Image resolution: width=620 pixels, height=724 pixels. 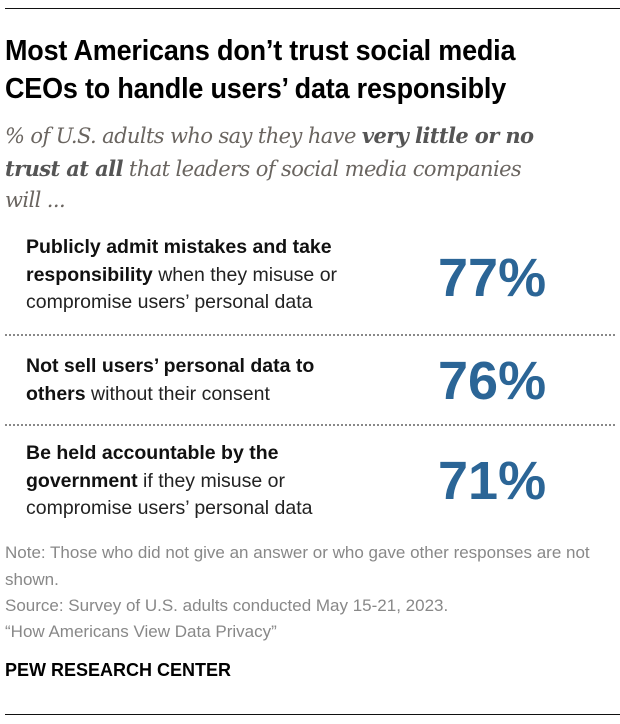 What do you see at coordinates (260, 51) in the screenshot?
I see `title-line-1: Most Americans don’t trust social media` at bounding box center [260, 51].